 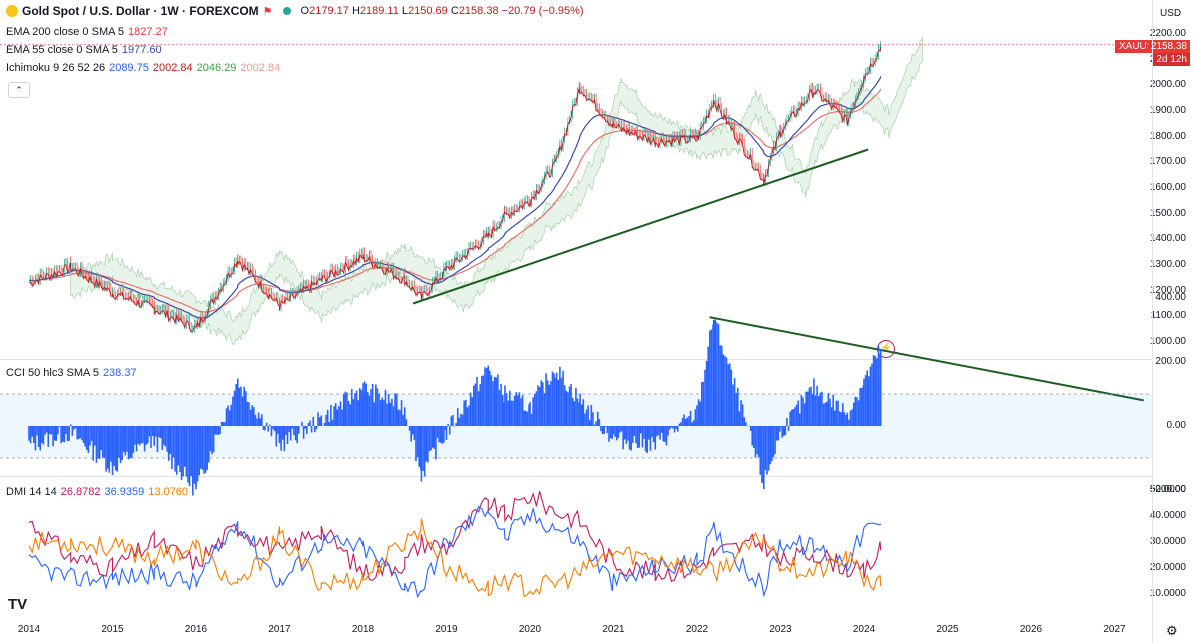 What do you see at coordinates (1167, 515) in the screenshot?
I see `dmi-tick-label: 40.0000` at bounding box center [1167, 515].